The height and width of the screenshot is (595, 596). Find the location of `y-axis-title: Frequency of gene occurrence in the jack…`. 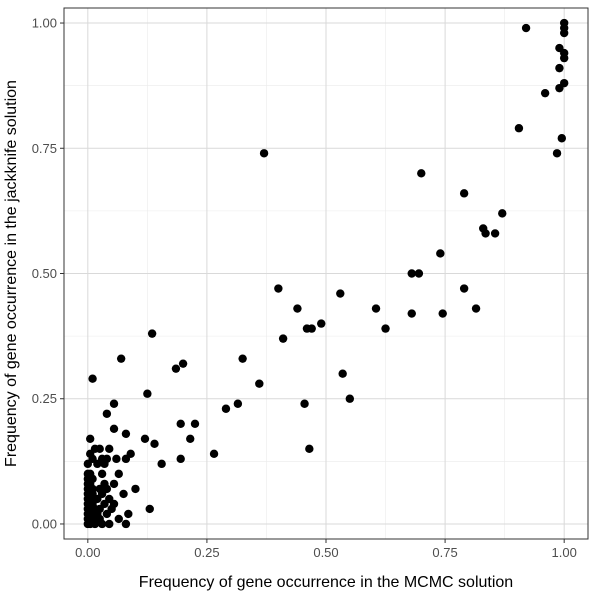

y-axis-title: Frequency of gene occurrence in the jack… is located at coordinates (11, 273).